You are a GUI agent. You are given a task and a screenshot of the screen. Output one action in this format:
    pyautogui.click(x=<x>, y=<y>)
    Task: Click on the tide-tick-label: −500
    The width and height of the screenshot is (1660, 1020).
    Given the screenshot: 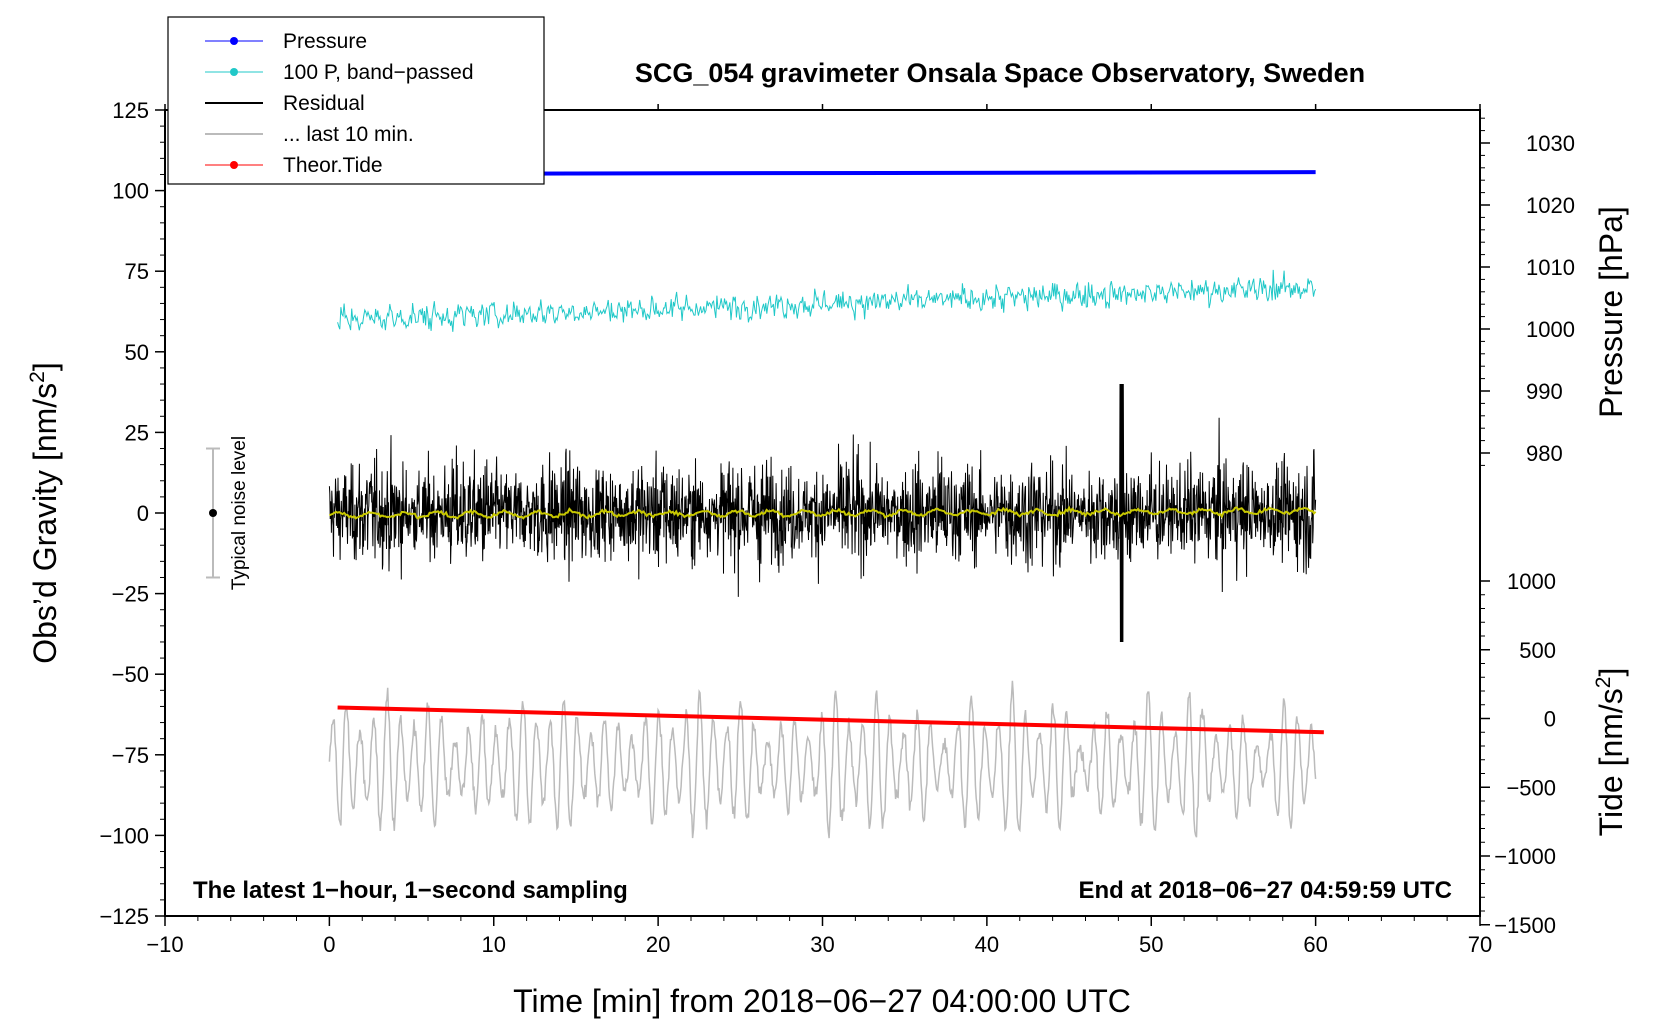 What is the action you would take?
    pyautogui.click(x=1531, y=787)
    